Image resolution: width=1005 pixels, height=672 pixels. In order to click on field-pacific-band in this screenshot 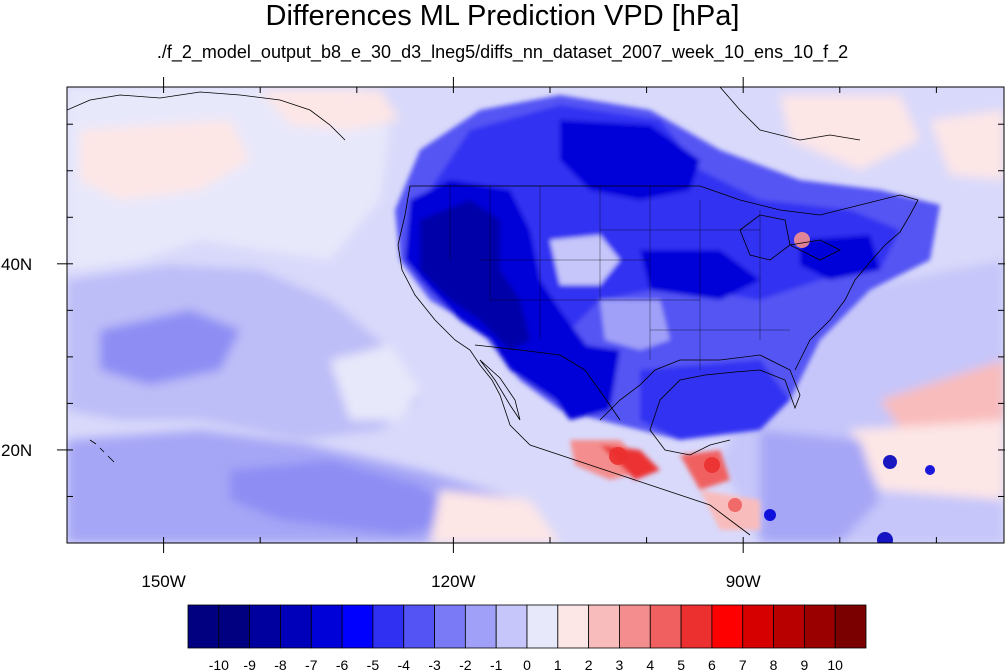, I will do `click(243, 352)`.